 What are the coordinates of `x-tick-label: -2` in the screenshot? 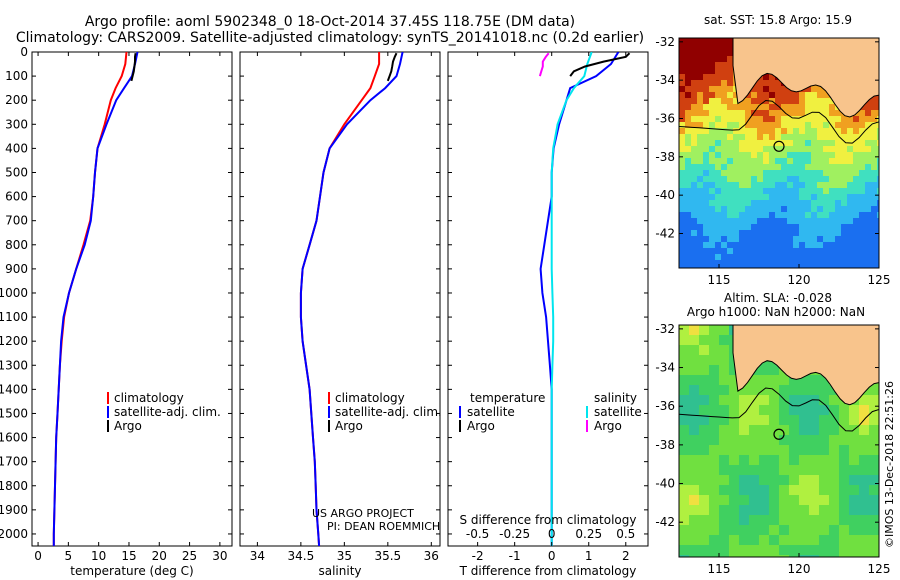 It's located at (478, 556).